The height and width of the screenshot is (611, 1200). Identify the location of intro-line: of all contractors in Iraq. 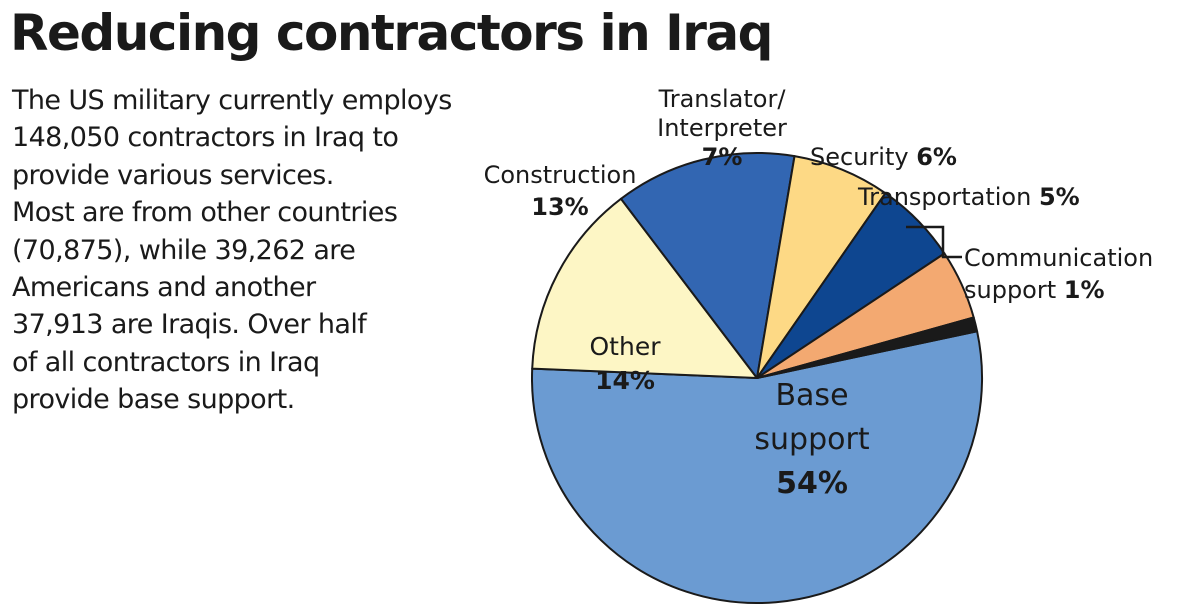
(166, 362).